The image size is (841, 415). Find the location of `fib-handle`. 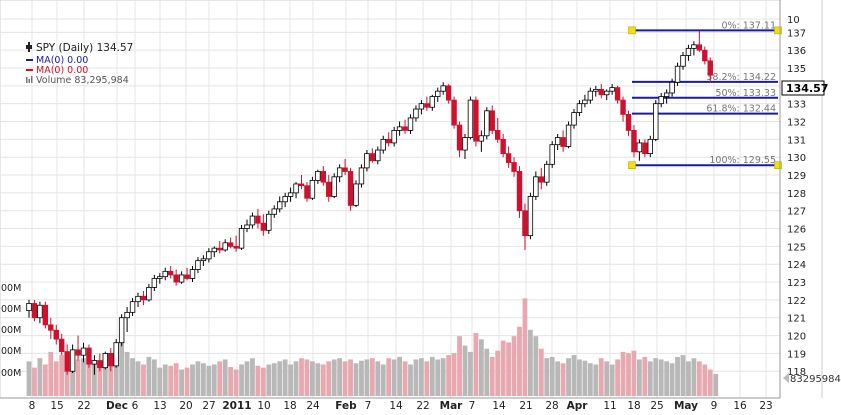

fib-handle is located at coordinates (632, 165).